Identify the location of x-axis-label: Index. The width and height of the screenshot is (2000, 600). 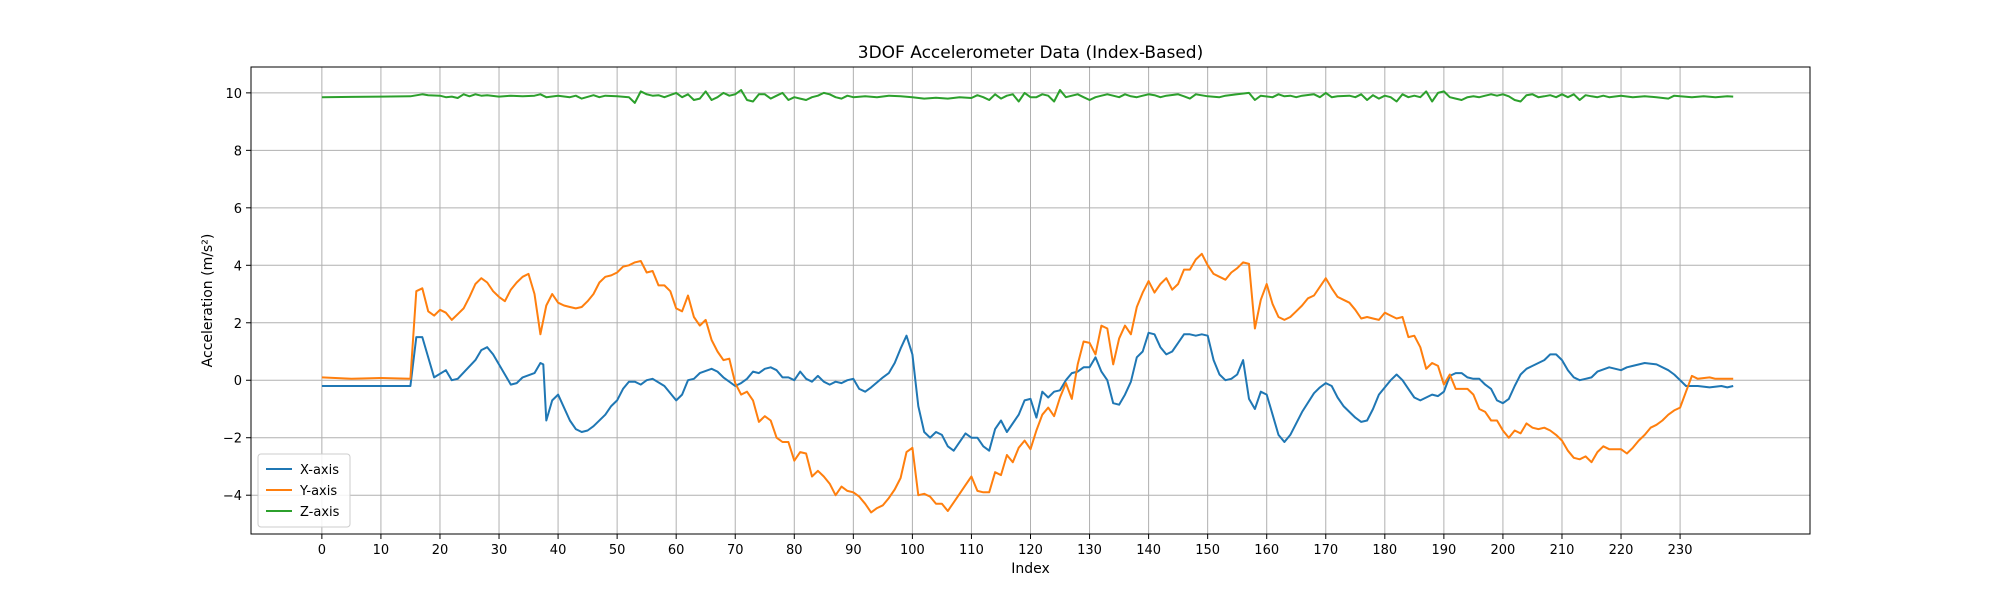
(1030, 569).